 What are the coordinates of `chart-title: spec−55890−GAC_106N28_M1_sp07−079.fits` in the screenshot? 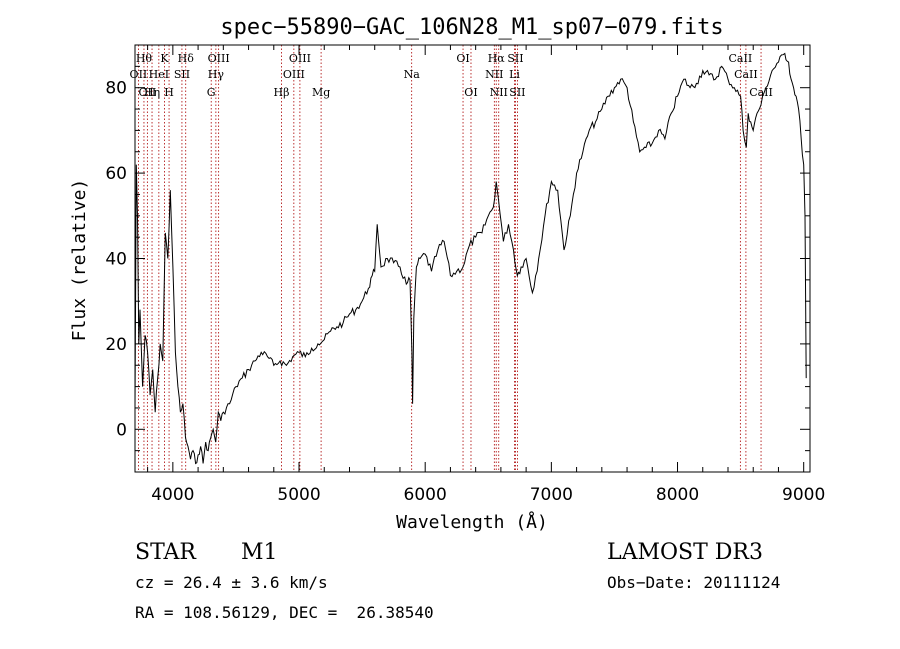 It's located at (471, 27).